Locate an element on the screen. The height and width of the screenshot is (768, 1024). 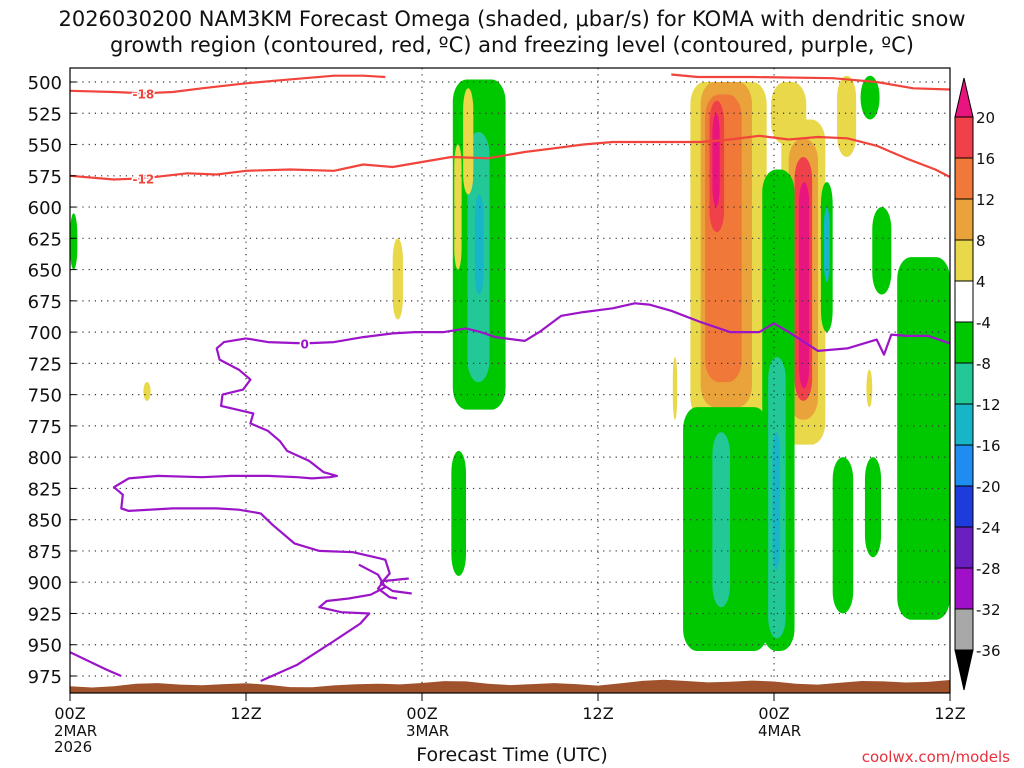
colorbar-label: -20 is located at coordinates (988, 487).